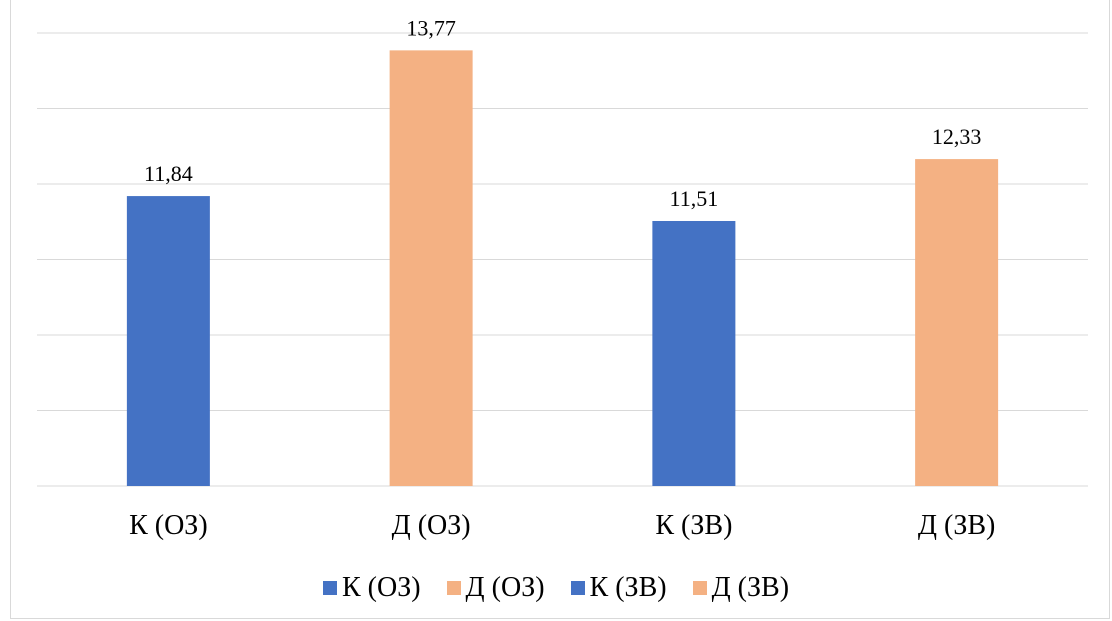 The image size is (1112, 621). Describe the element at coordinates (431, 27) in the screenshot. I see `data-label-2: 13,77` at that location.